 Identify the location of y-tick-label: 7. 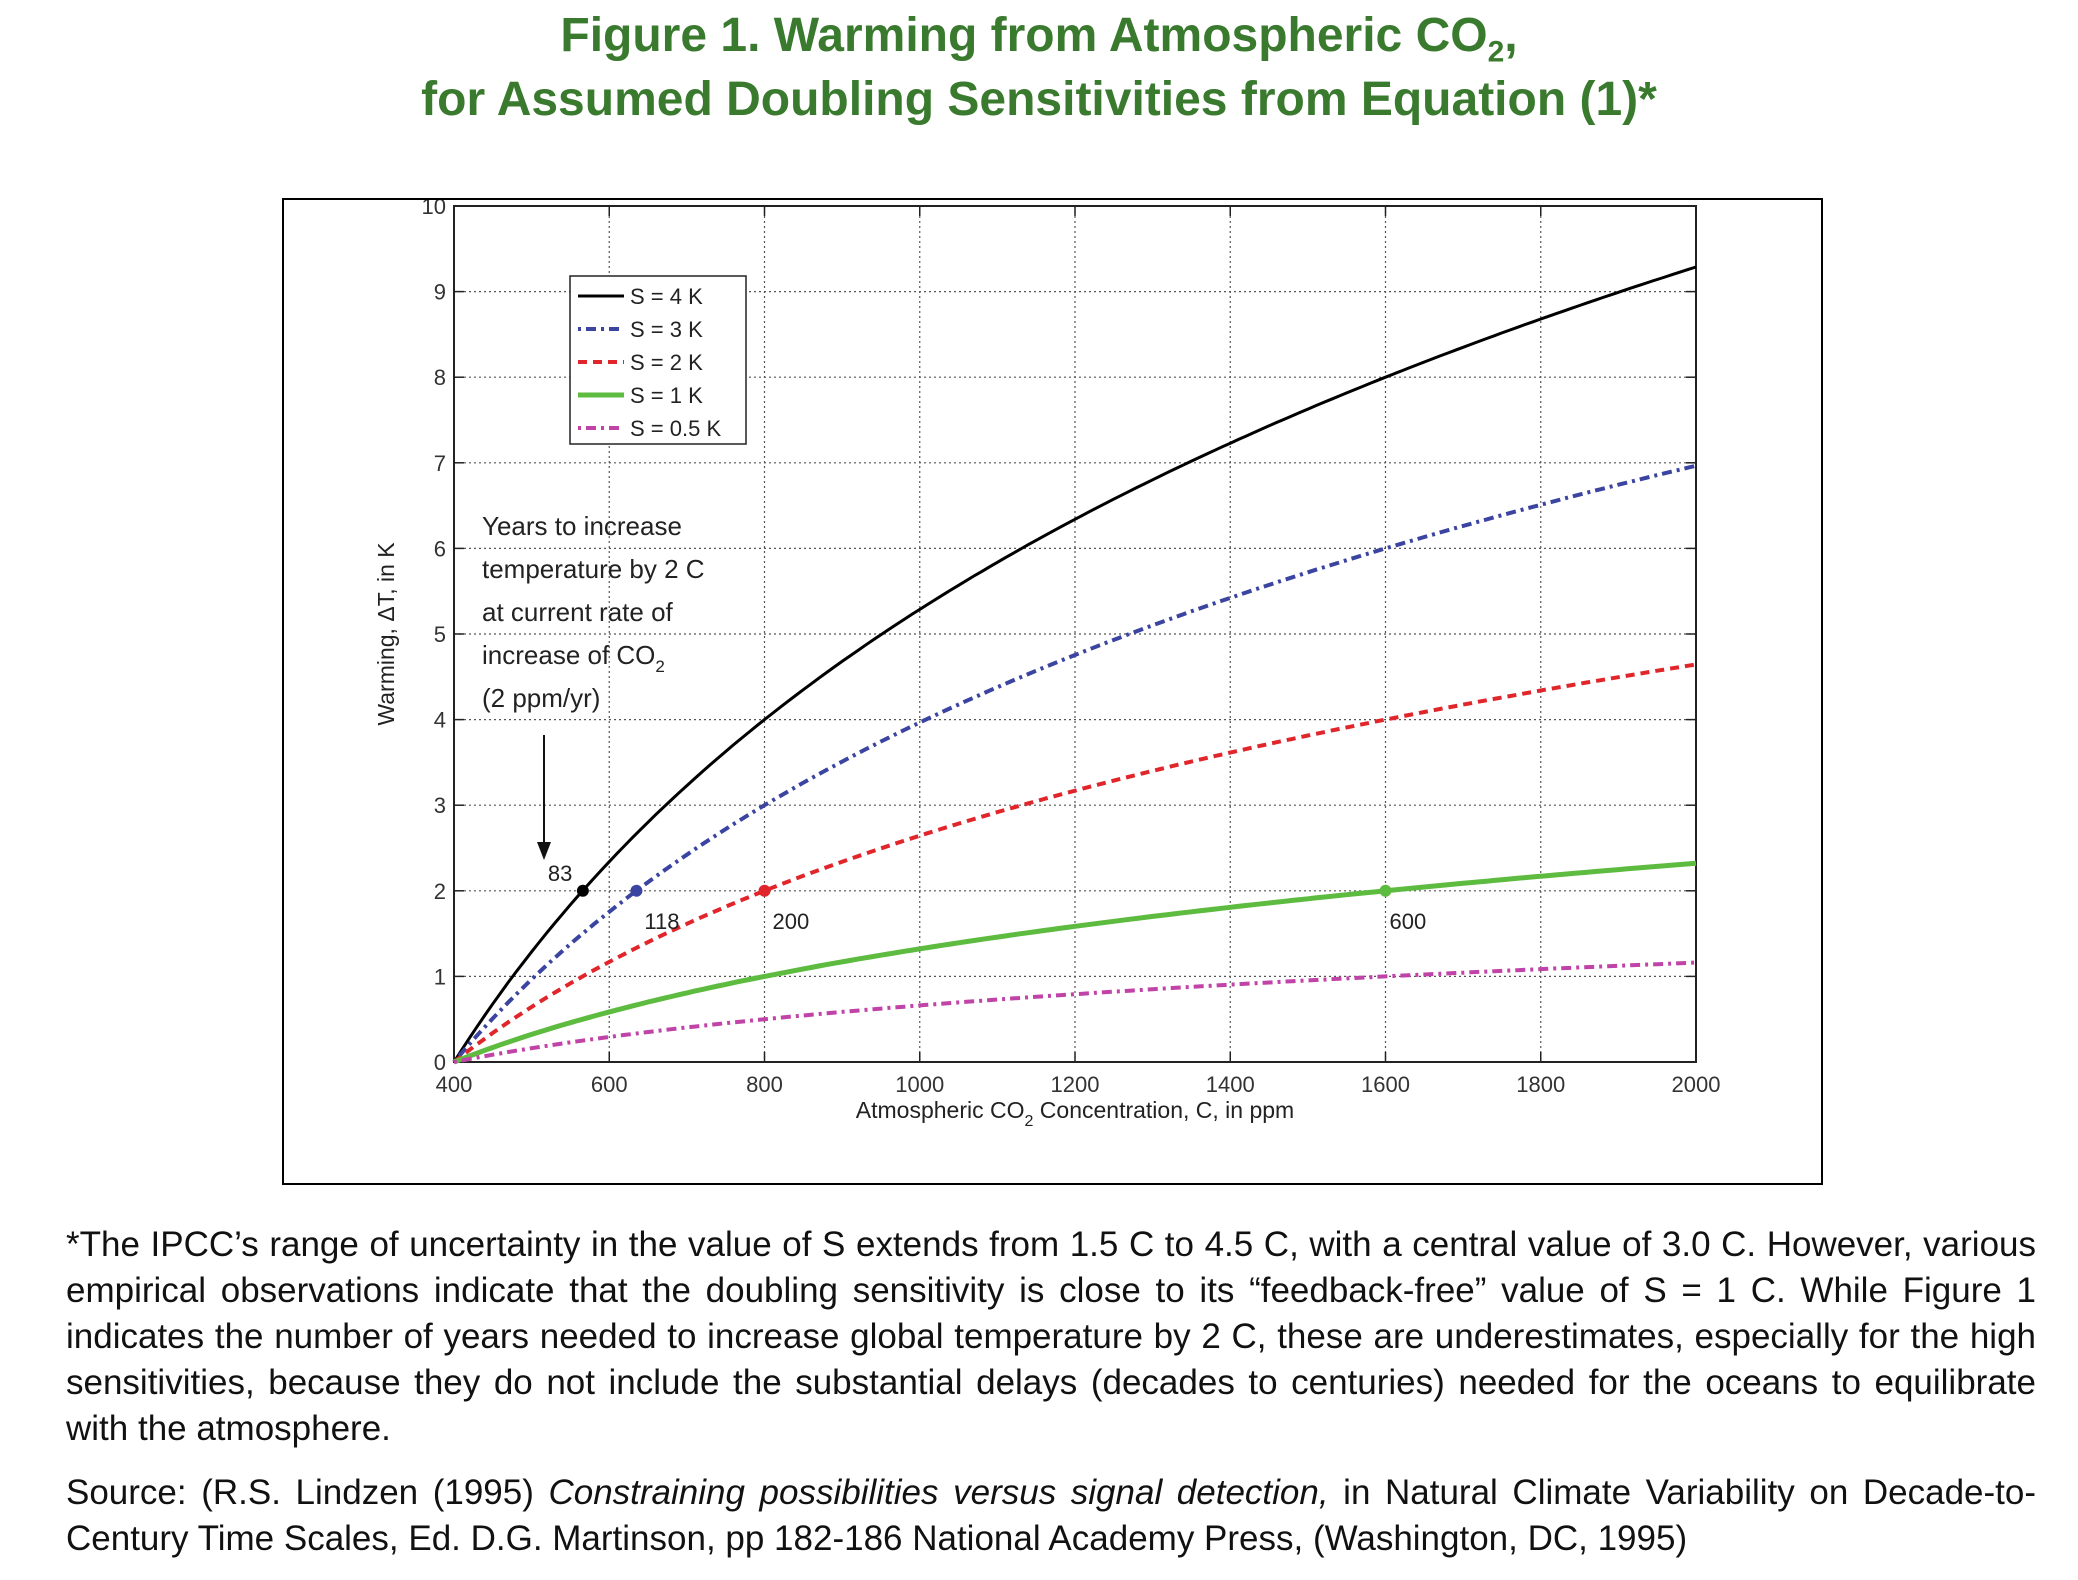
(440, 463).